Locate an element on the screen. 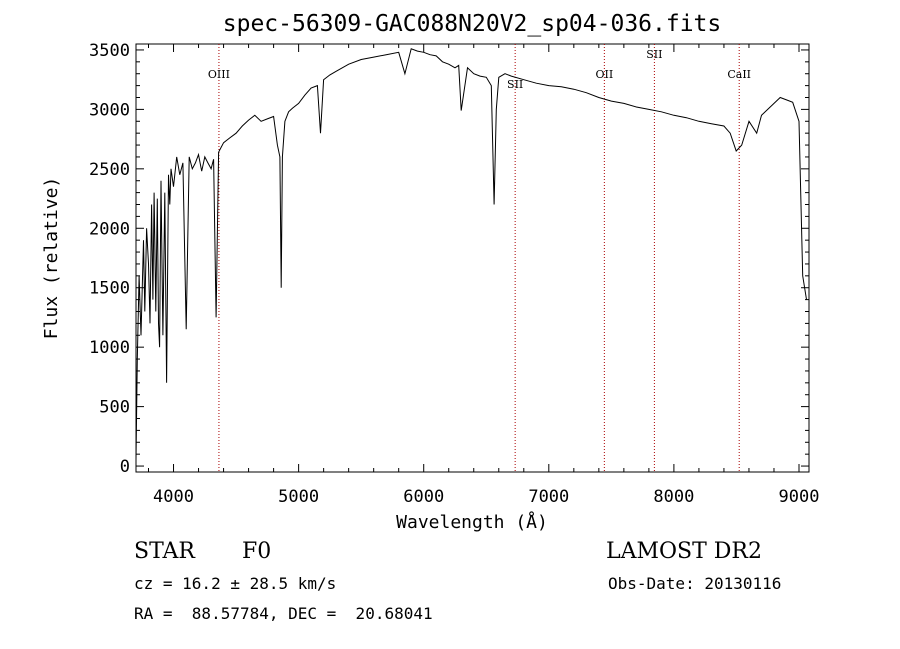 The width and height of the screenshot is (900, 649). y-axis-label: Flux (relative) is located at coordinates (51, 258).